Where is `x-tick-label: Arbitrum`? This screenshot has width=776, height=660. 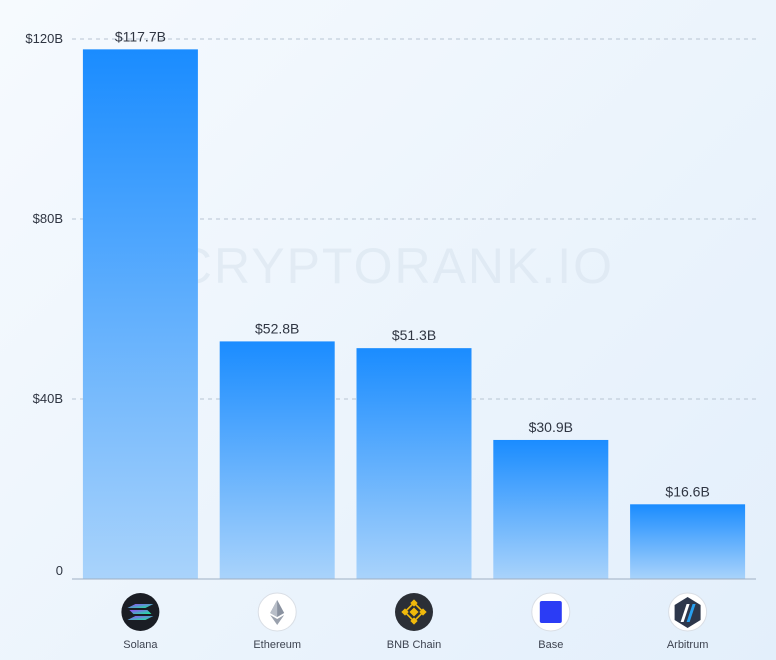 x-tick-label: Arbitrum is located at coordinates (688, 645).